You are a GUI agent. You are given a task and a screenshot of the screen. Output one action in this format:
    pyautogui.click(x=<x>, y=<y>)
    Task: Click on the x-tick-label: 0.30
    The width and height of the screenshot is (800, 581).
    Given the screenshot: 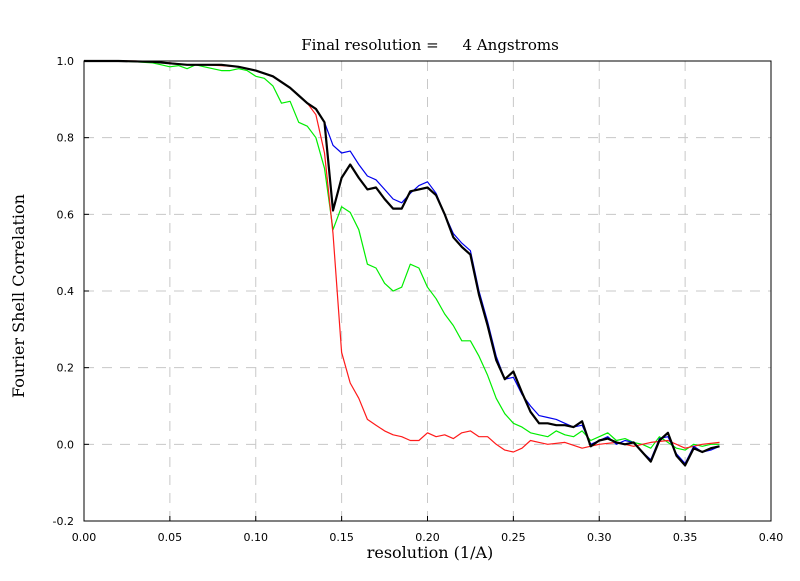 What is the action you would take?
    pyautogui.click(x=599, y=537)
    